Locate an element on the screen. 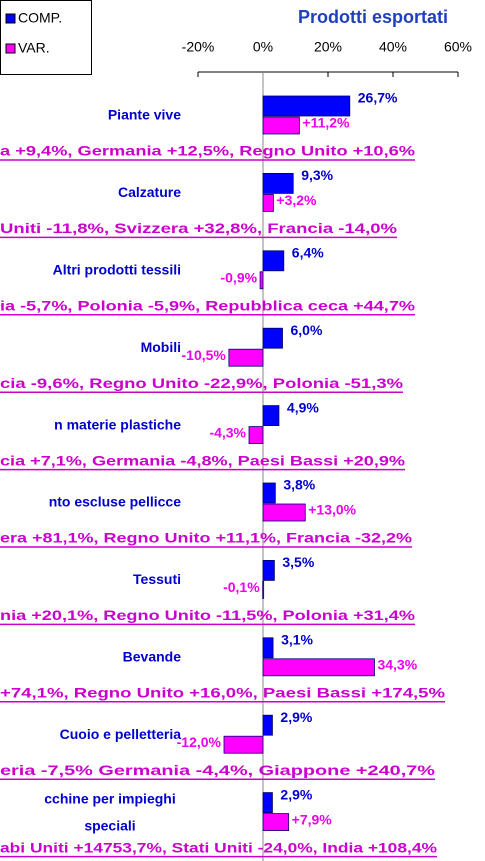 The height and width of the screenshot is (861, 485). category-label: Bevande is located at coordinates (152, 657).